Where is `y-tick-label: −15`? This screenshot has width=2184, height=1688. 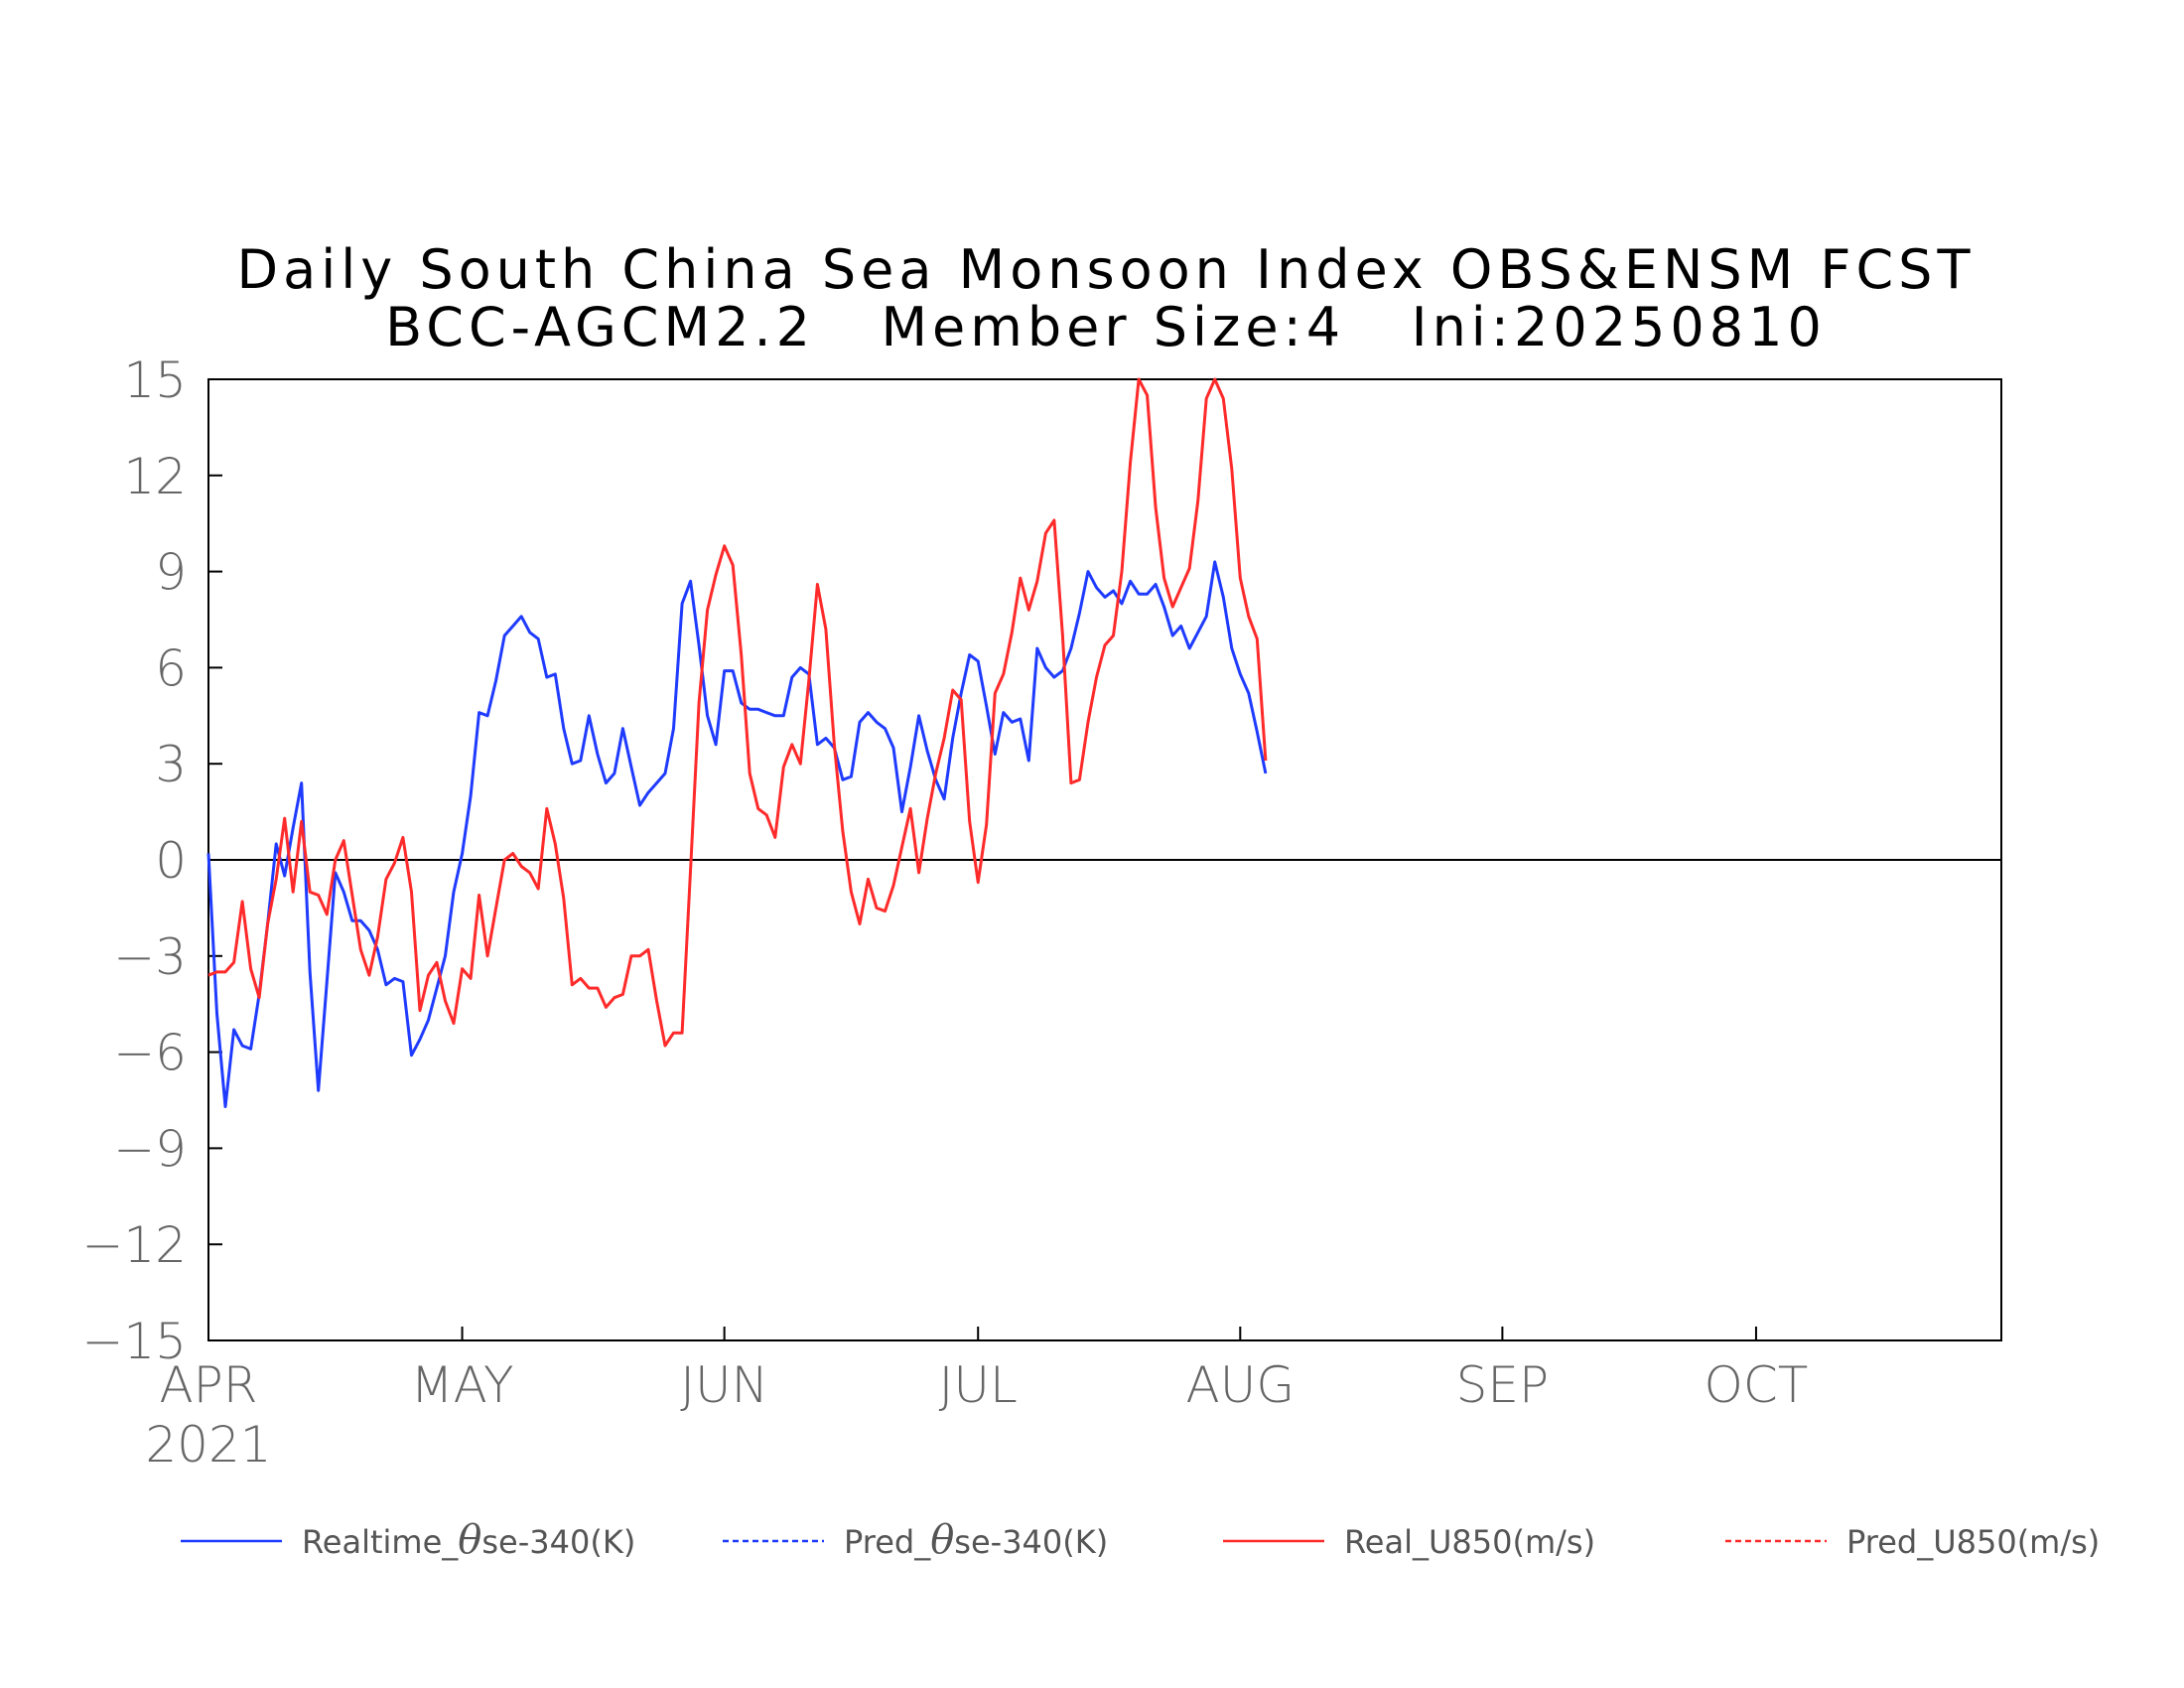 y-tick-label: −15 is located at coordinates (134, 1341).